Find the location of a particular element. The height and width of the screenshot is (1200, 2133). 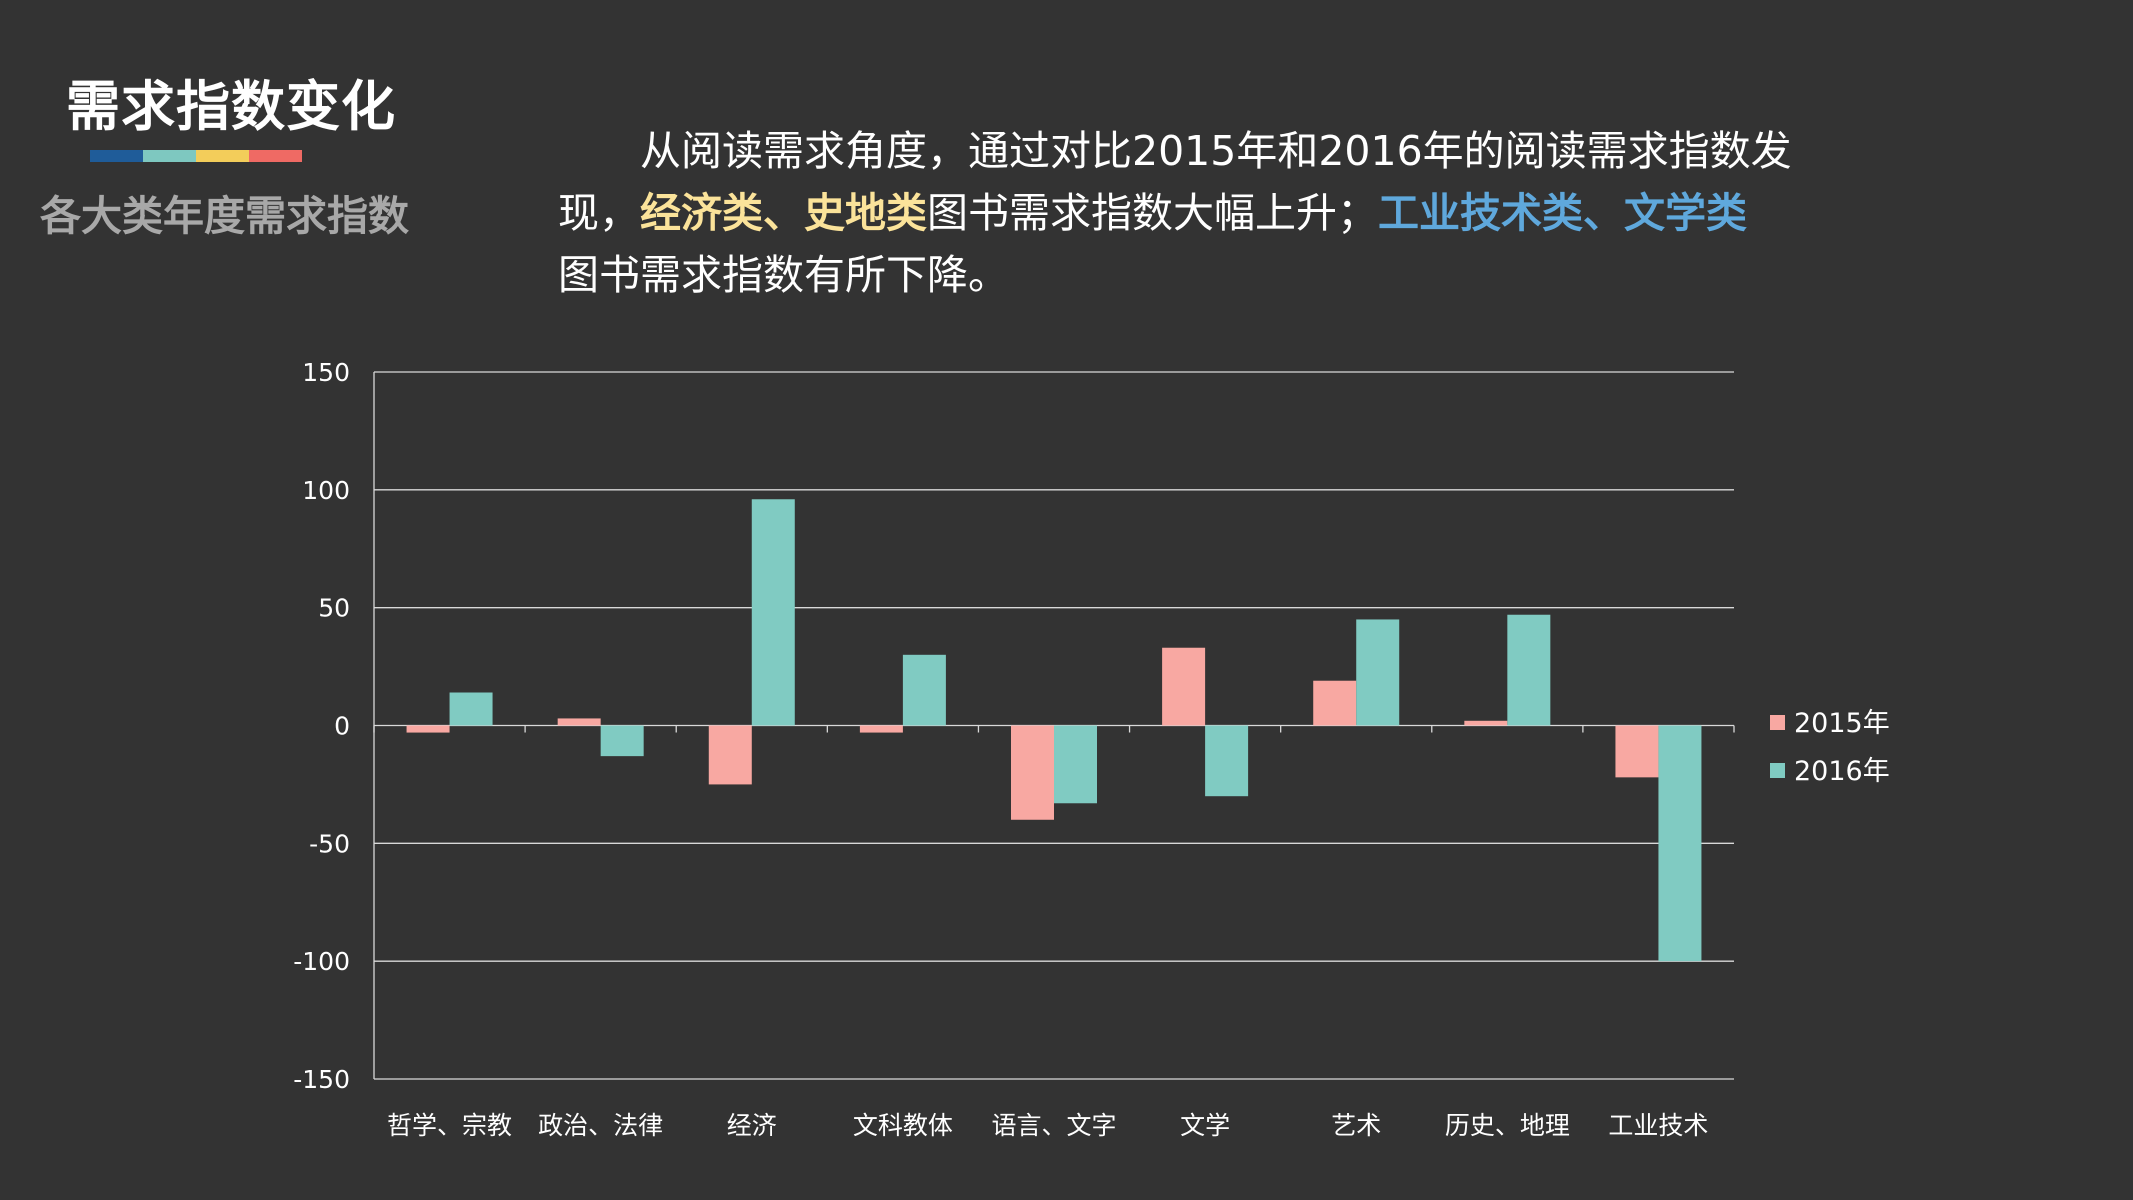

bar-2016年-文科教体 is located at coordinates (924, 690).